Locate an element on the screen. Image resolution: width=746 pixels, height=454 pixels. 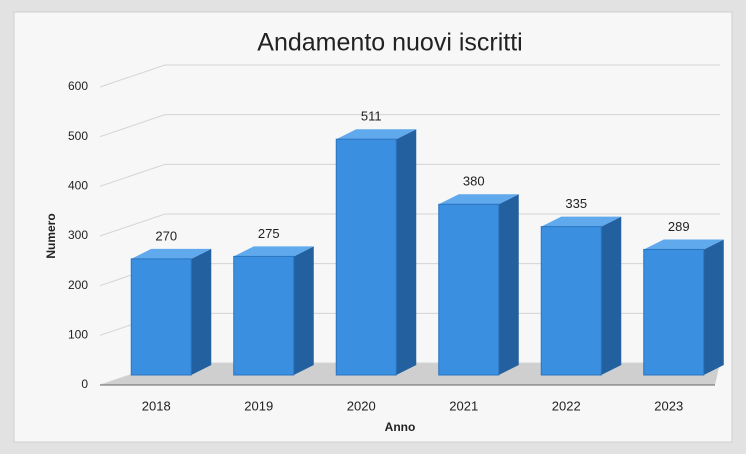
x-tick-label: 2019 is located at coordinates (258, 405).